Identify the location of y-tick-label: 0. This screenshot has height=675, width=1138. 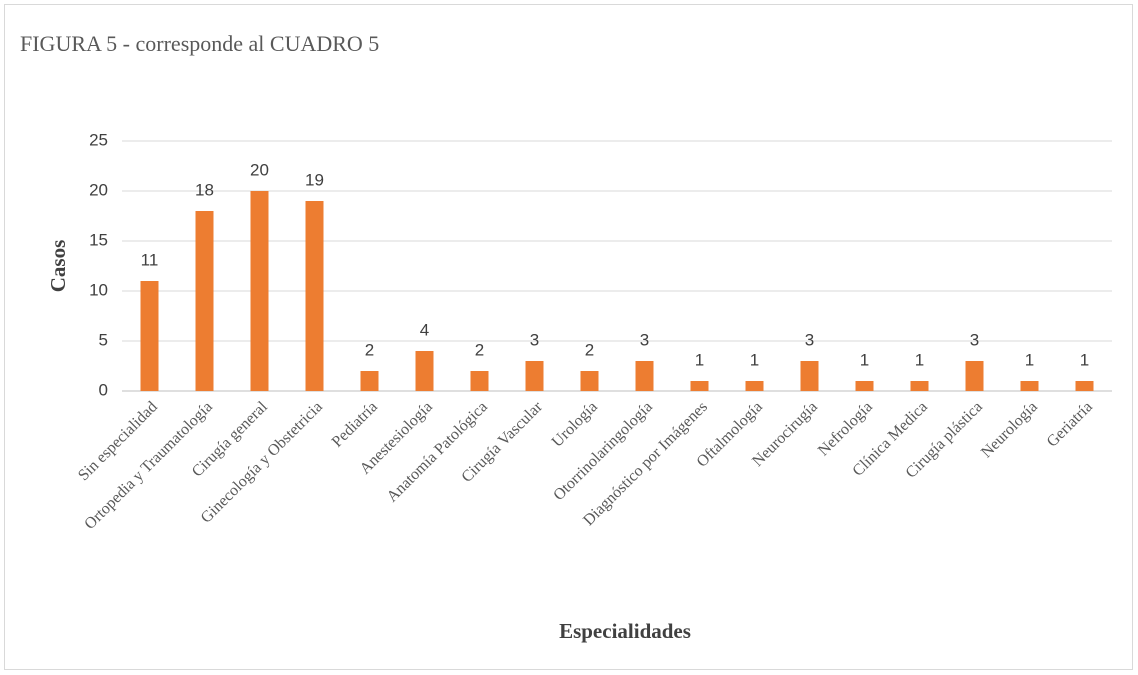
(103, 389).